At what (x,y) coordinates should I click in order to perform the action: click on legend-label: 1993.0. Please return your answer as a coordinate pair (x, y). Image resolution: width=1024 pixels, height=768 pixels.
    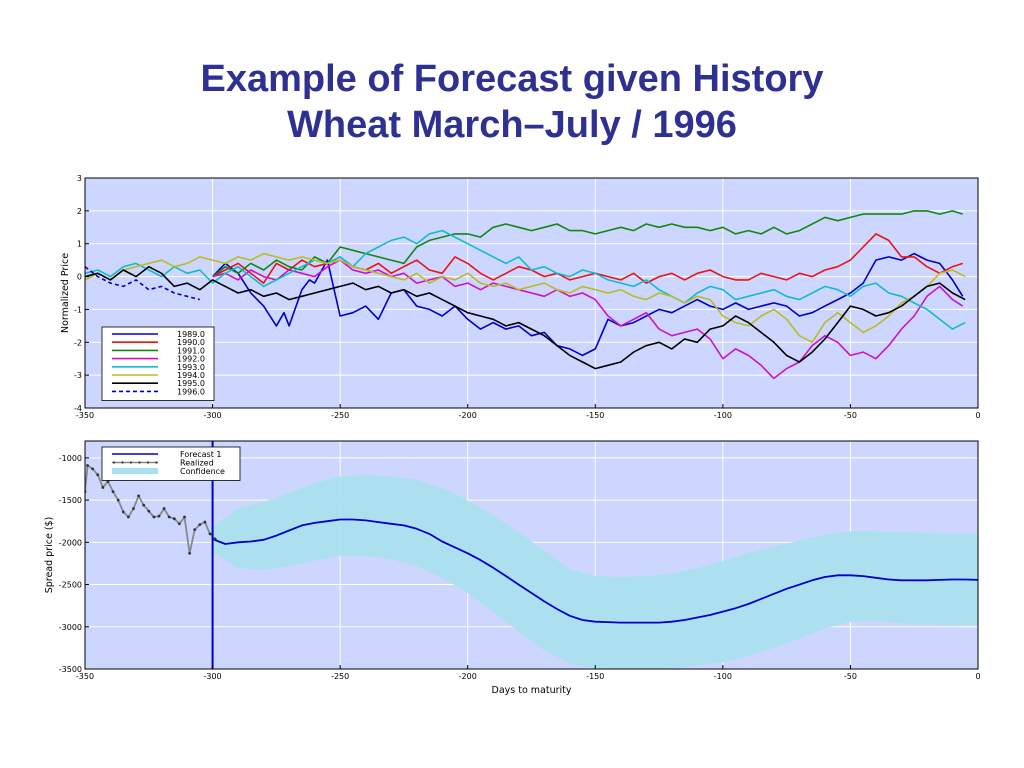
    Looking at the image, I should click on (191, 367).